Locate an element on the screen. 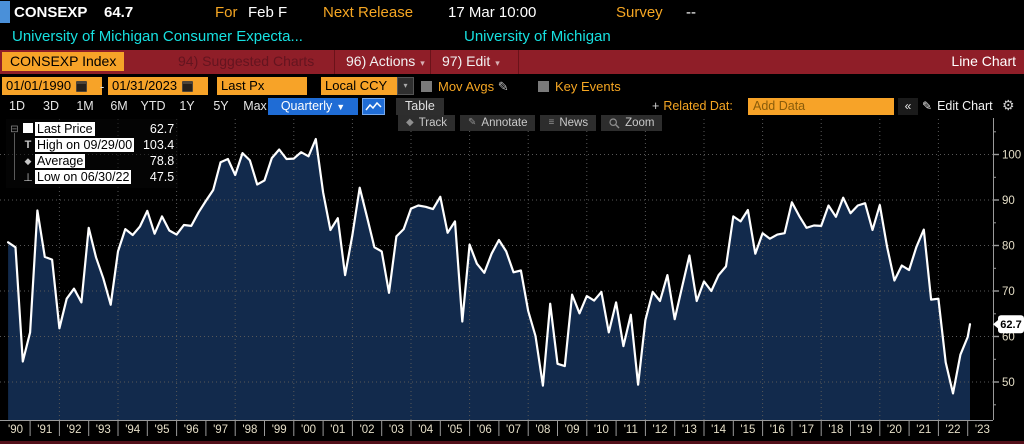 This screenshot has height=444, width=1024. svg-text: '91 is located at coordinates (44, 430).